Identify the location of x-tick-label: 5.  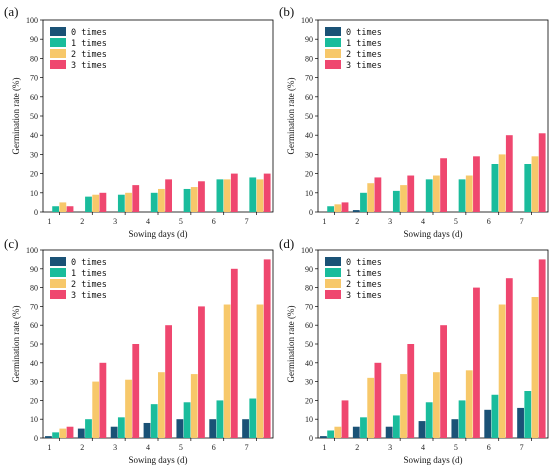
(456, 447).